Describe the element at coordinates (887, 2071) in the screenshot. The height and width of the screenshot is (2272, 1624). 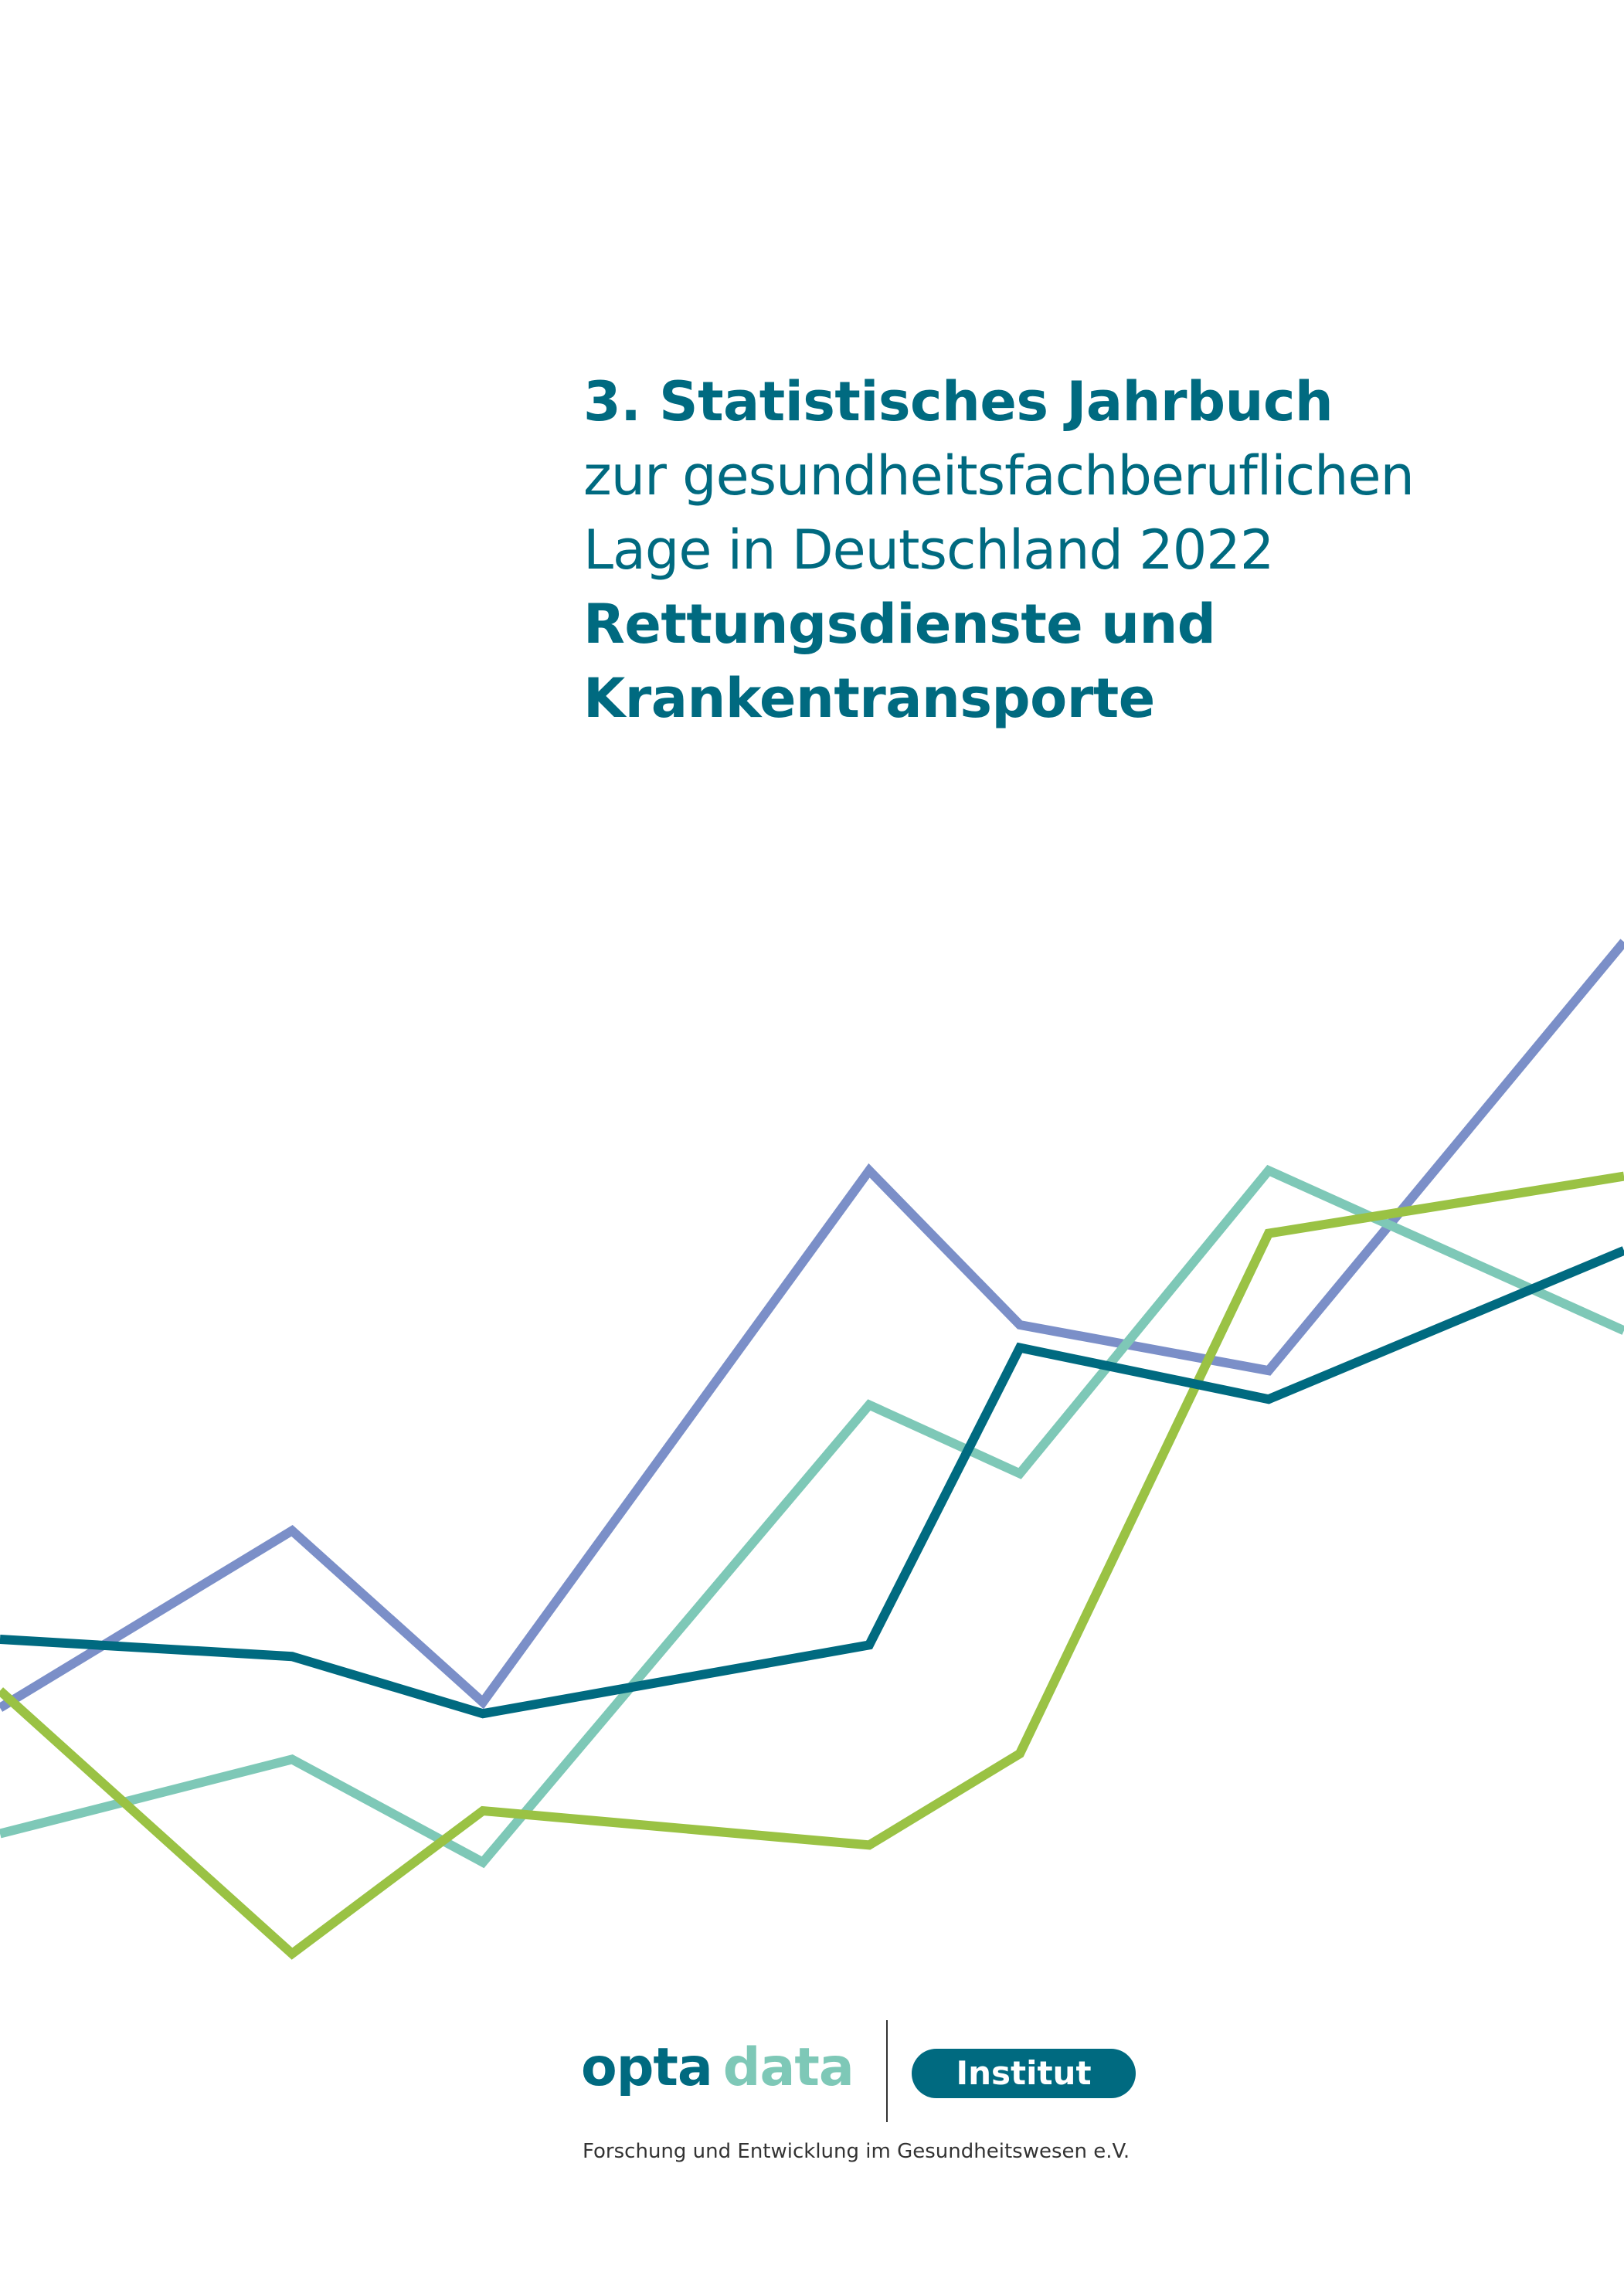
I see `logo-divider` at that location.